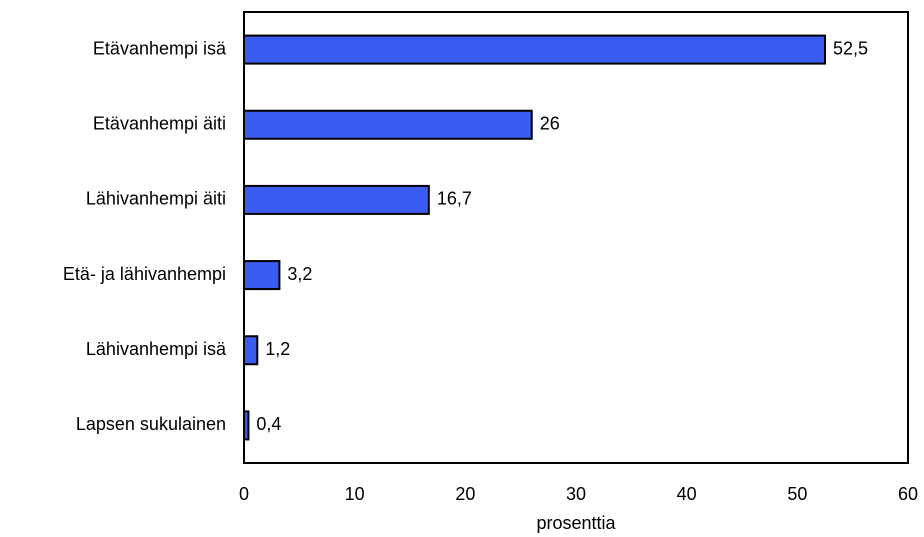 The width and height of the screenshot is (924, 537). I want to click on bar-value-label: 0,4, so click(268, 424).